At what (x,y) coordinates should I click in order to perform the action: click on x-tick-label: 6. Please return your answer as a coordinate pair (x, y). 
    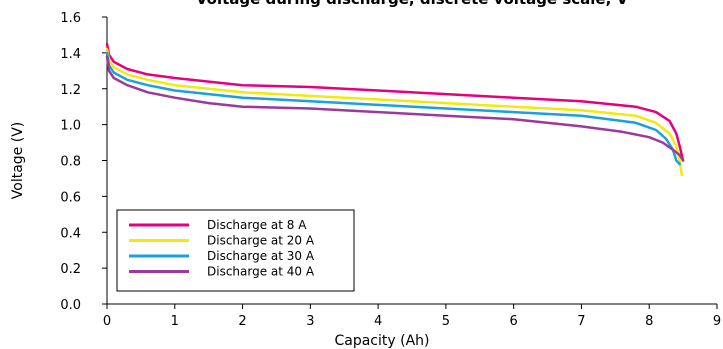
    Looking at the image, I should click on (514, 321).